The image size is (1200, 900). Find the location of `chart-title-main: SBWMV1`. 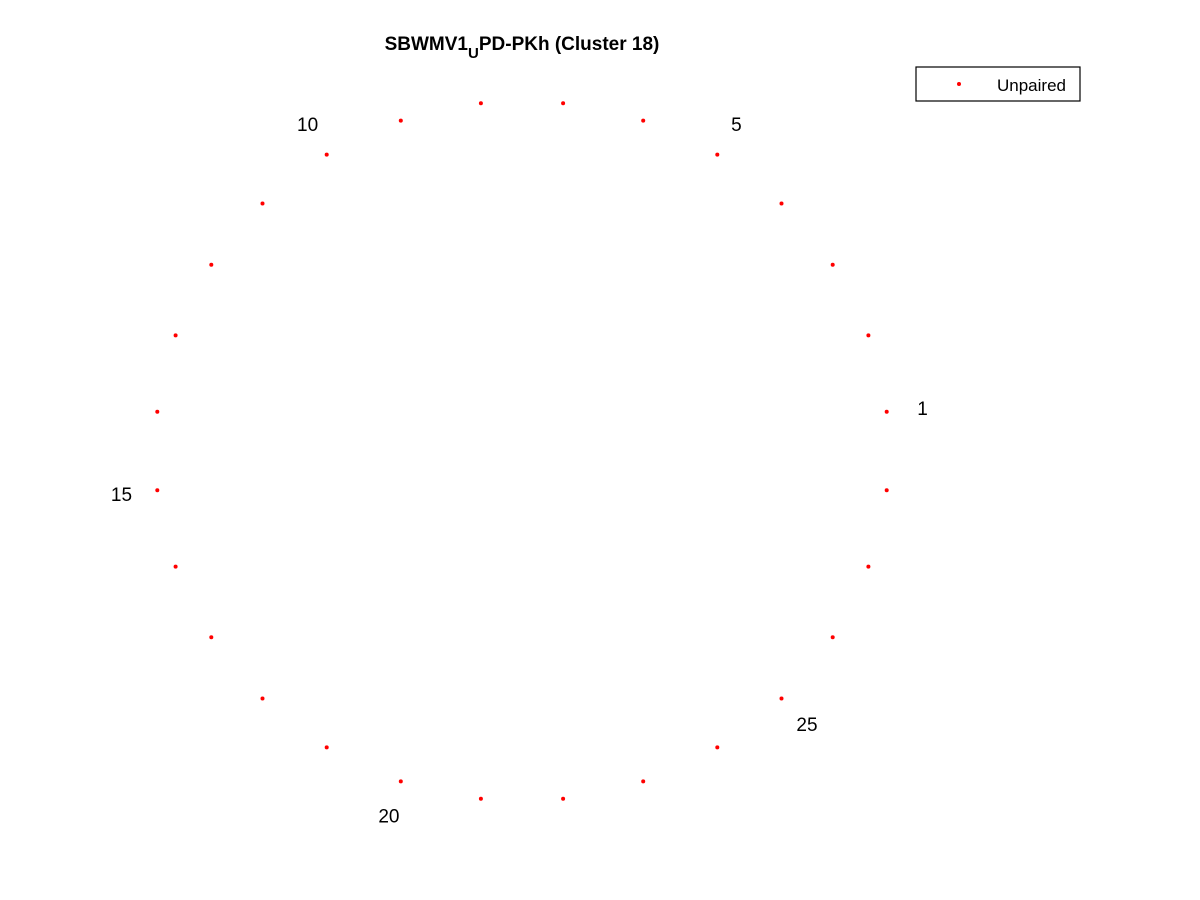

chart-title-main: SBWMV1 is located at coordinates (427, 44).